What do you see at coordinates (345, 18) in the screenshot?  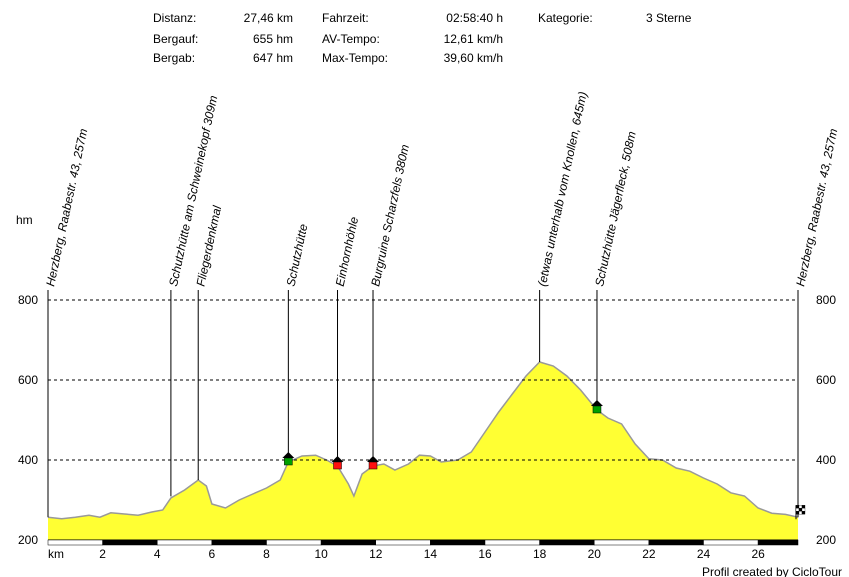 I see `stat-label-fahrzeit: Fahrzeit:` at bounding box center [345, 18].